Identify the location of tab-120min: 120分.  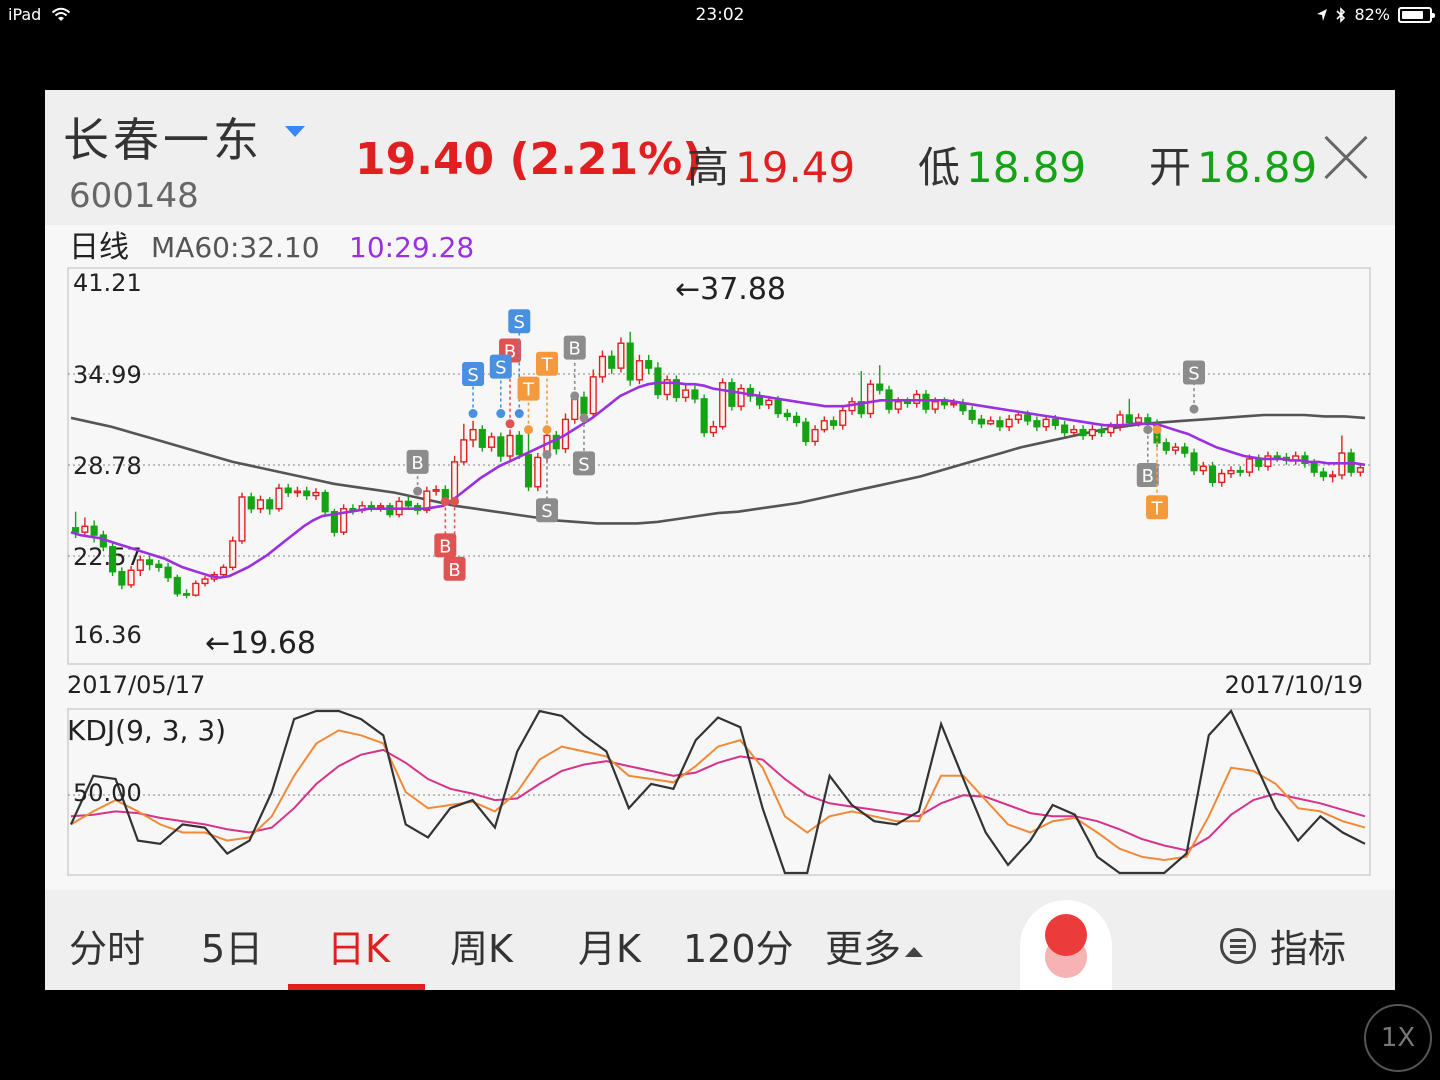
(738, 949).